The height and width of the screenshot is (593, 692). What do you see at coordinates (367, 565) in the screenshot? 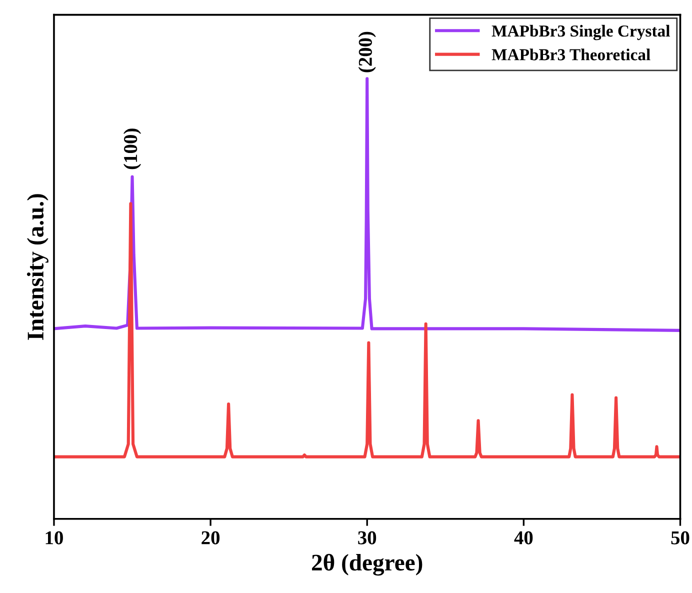
I see `x-axis-title: 2θ (degree)` at bounding box center [367, 565].